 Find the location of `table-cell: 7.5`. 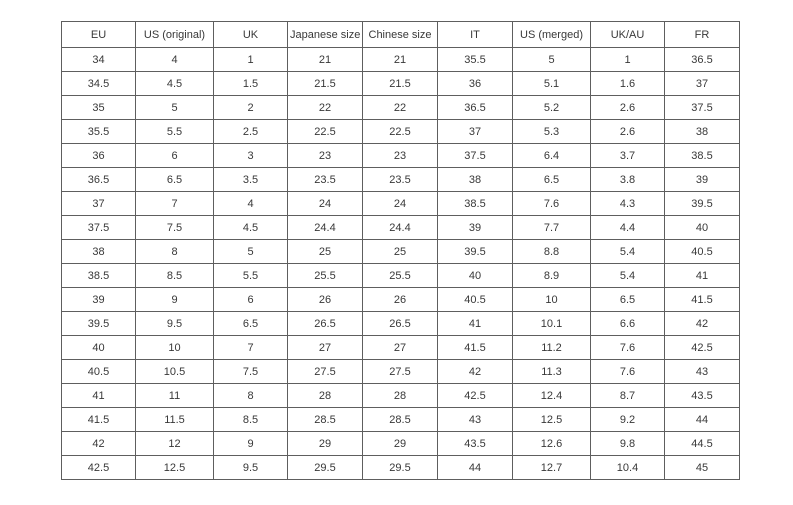

table-cell: 7.5 is located at coordinates (174, 227).